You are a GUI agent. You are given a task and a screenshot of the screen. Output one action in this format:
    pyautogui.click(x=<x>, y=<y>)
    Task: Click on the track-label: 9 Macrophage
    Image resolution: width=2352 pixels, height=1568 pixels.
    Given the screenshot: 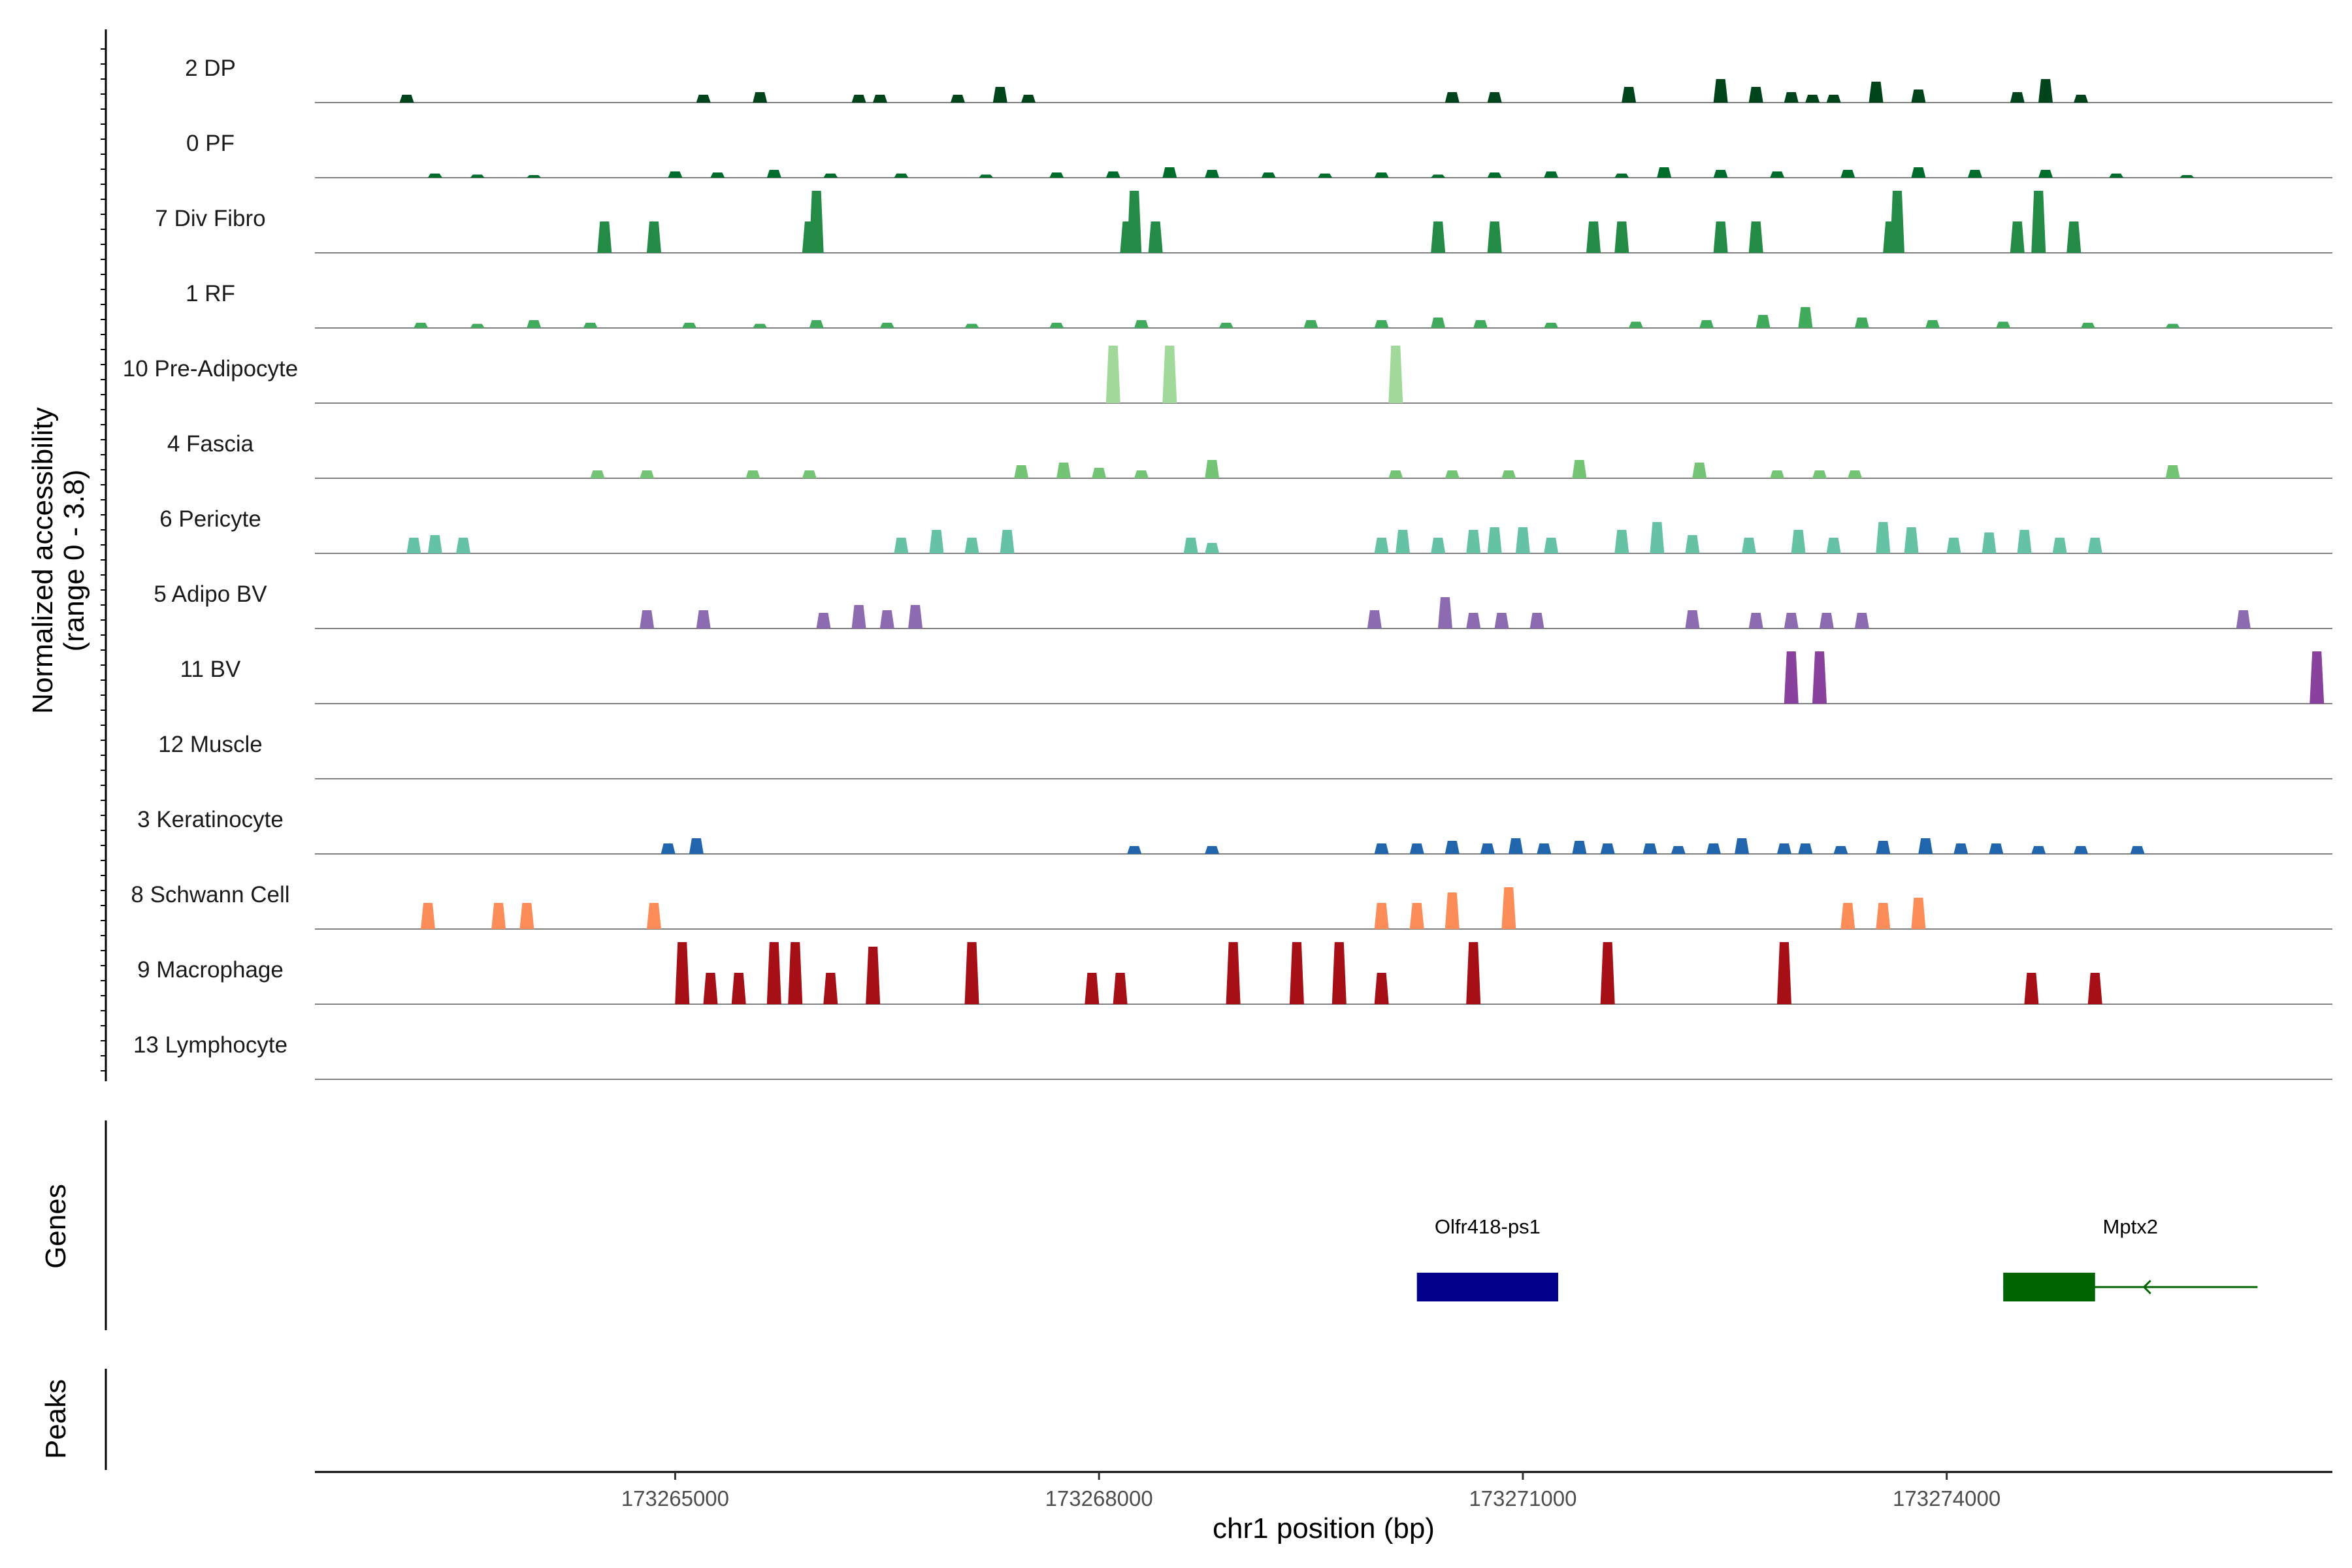 What is the action you would take?
    pyautogui.click(x=210, y=970)
    